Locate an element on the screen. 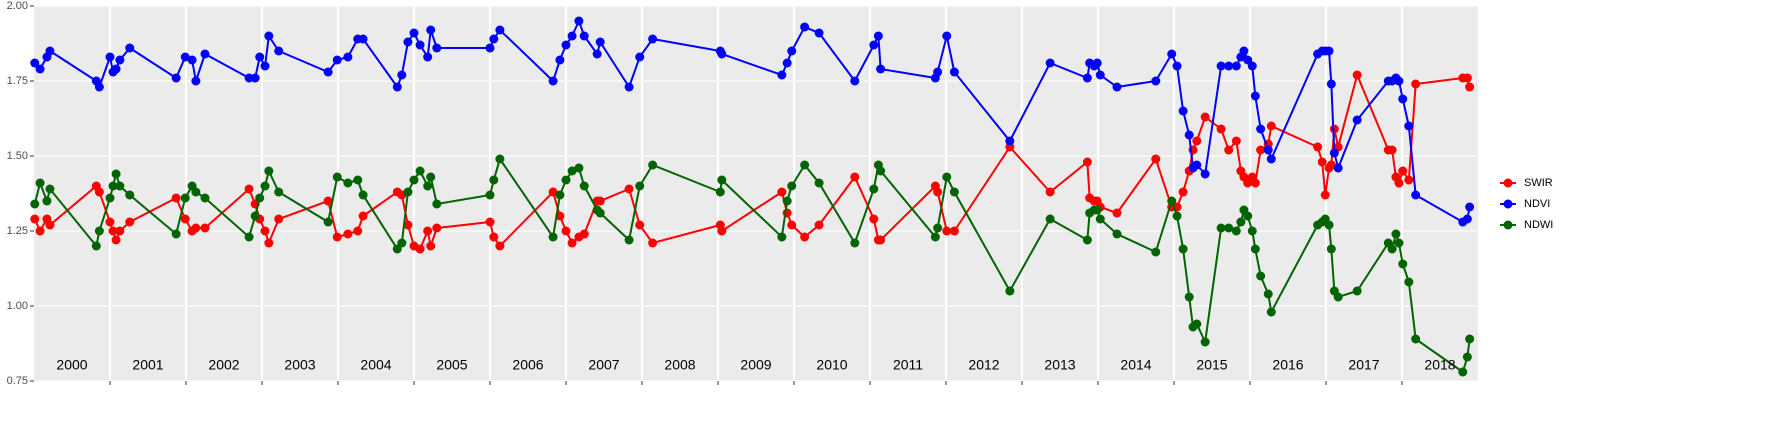 This screenshot has height=442, width=1773. year-label: 2001 is located at coordinates (147, 365).